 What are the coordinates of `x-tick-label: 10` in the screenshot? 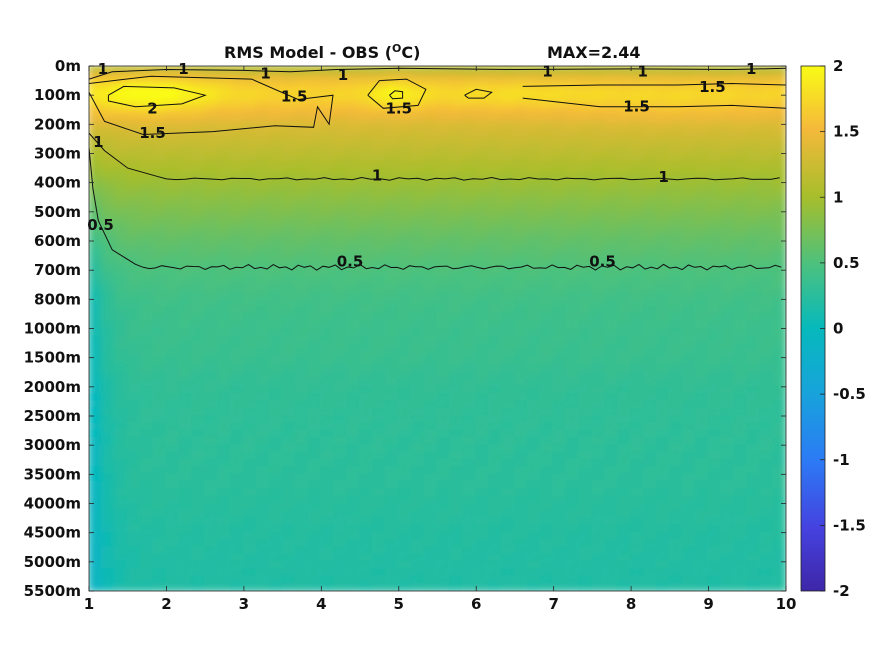 It's located at (786, 604).